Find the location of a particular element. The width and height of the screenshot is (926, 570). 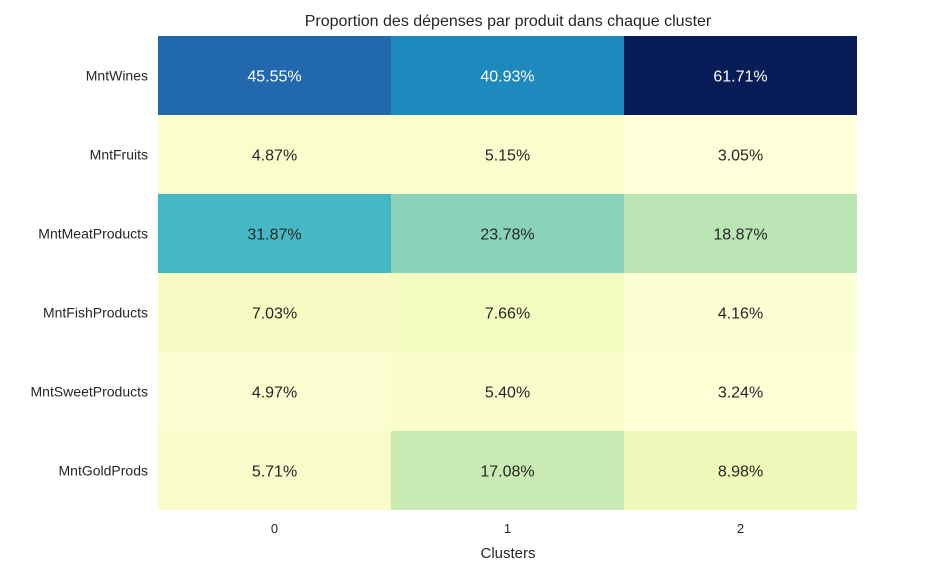

x-tick-labels: 0 1 2 is located at coordinates (507, 528).